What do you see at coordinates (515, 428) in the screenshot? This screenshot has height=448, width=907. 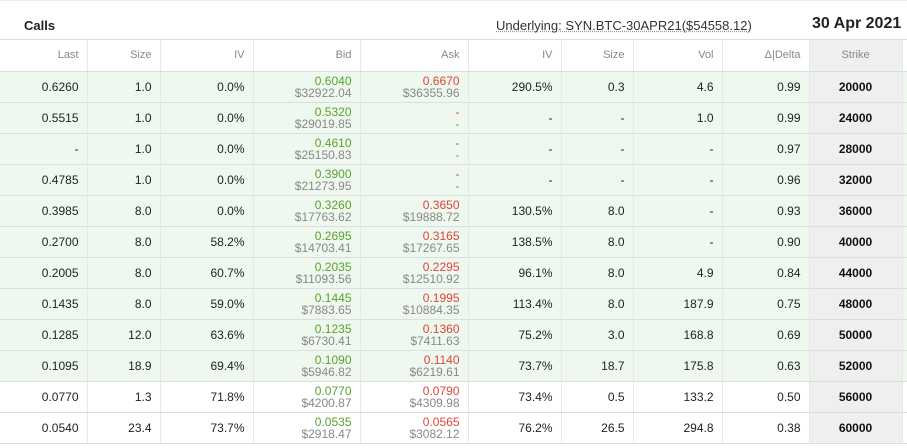 I see `ask-iv-cell: 76.2%` at bounding box center [515, 428].